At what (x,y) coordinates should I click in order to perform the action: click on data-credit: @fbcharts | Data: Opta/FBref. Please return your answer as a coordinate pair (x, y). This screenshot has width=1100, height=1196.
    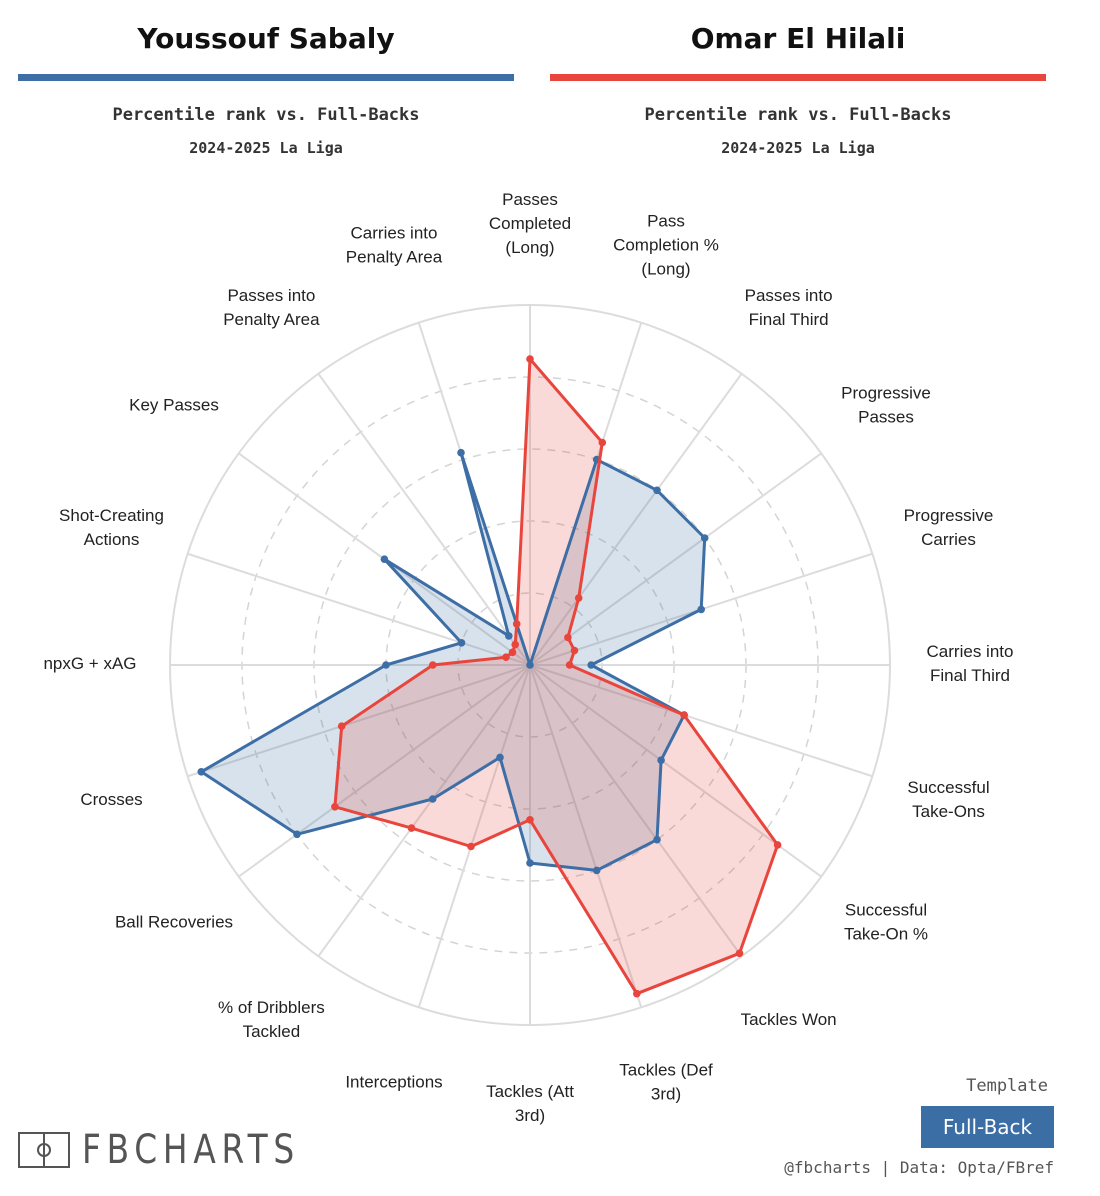
    Looking at the image, I should click on (919, 1167).